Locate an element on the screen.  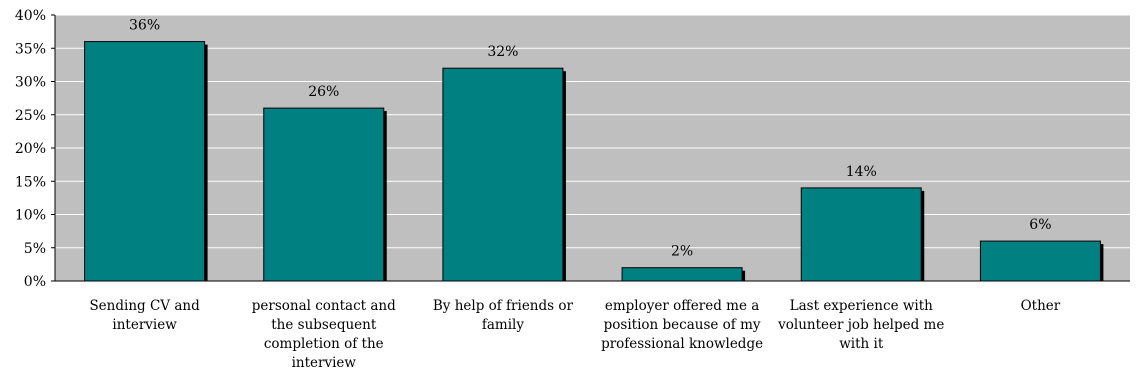
y-tick-label: 15% is located at coordinates (30, 182).